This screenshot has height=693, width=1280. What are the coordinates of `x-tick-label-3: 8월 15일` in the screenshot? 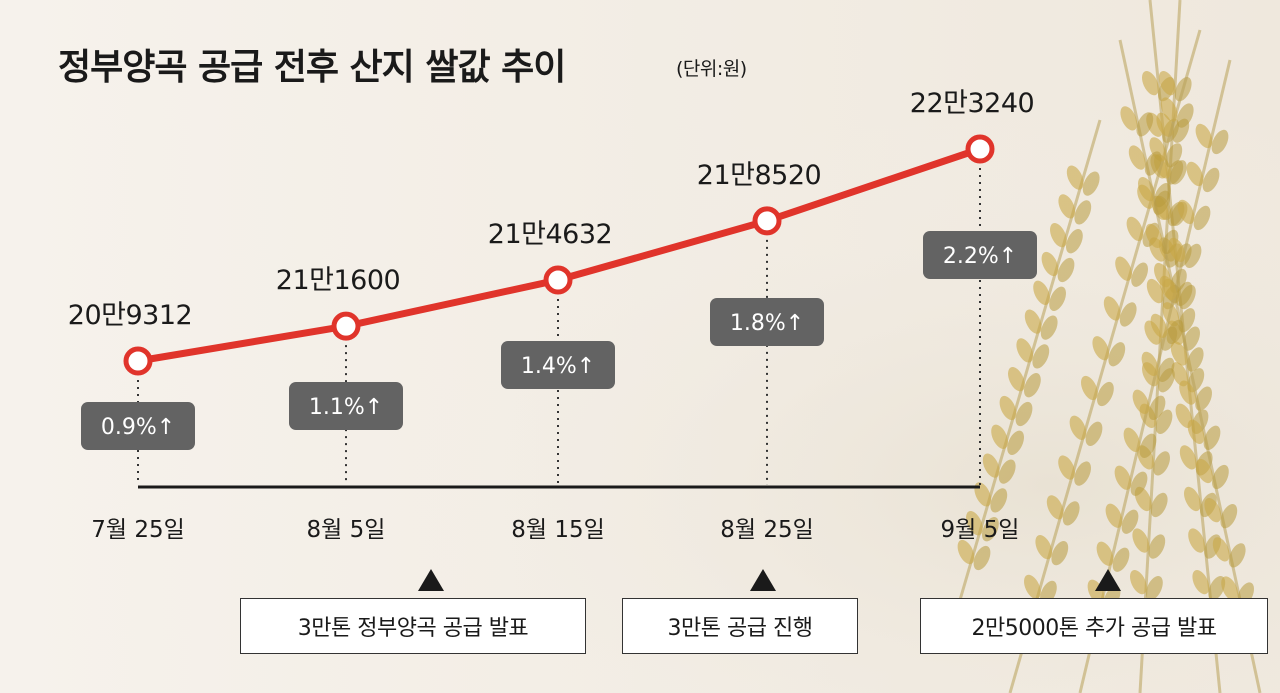 It's located at (558, 530).